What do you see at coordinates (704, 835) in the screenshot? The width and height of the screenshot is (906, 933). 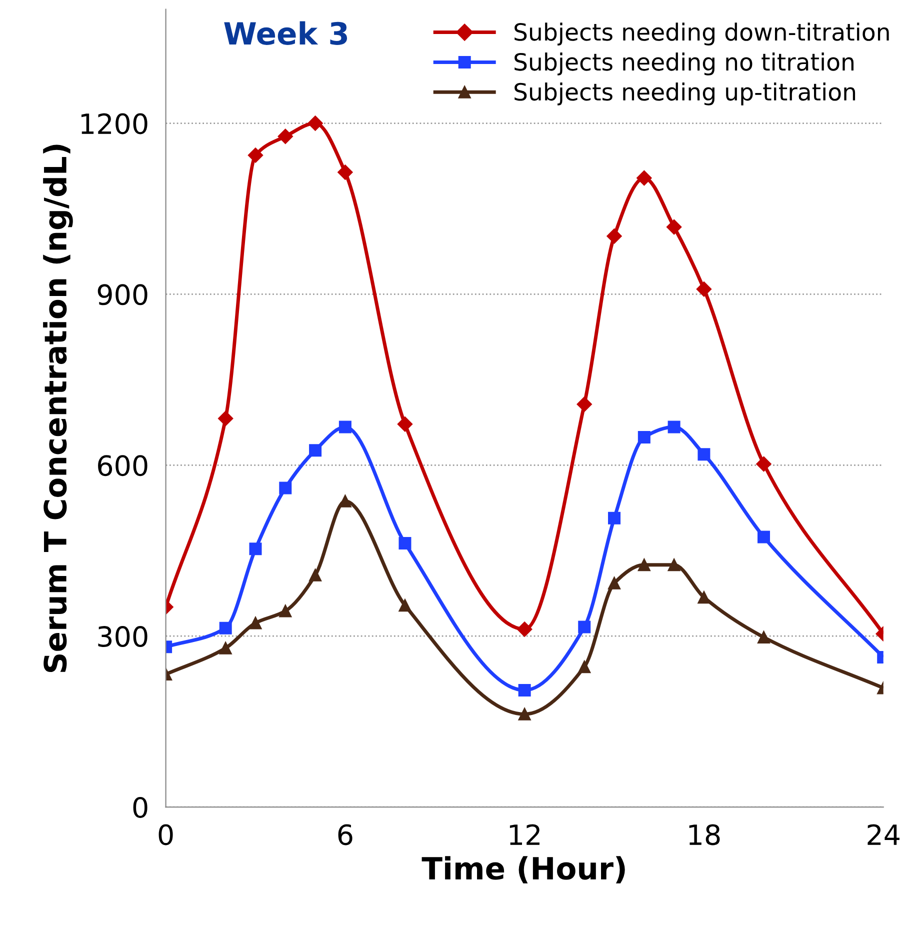 I see `x-tick-label: 18` at bounding box center [704, 835].